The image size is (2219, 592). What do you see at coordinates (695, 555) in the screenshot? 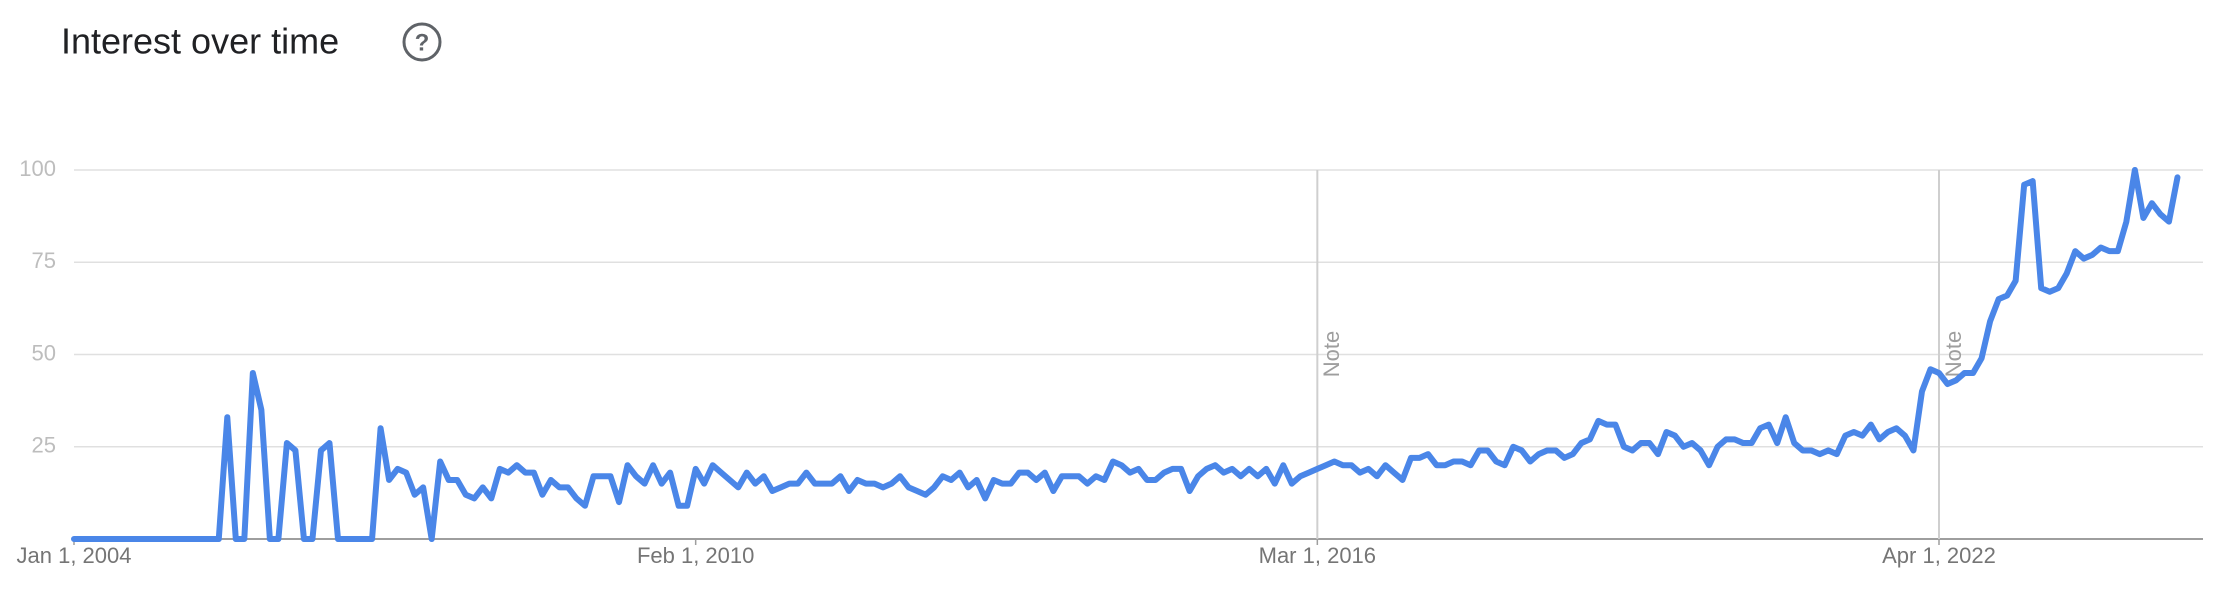
I see `x-tick-label: Feb 1, 2010` at bounding box center [695, 555].